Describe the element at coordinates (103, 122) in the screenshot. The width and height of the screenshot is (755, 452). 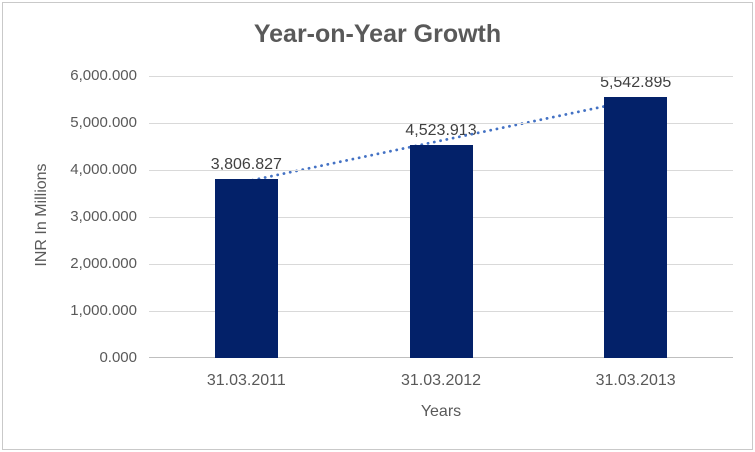
I see `y-tick-label: 5,000.000` at that location.